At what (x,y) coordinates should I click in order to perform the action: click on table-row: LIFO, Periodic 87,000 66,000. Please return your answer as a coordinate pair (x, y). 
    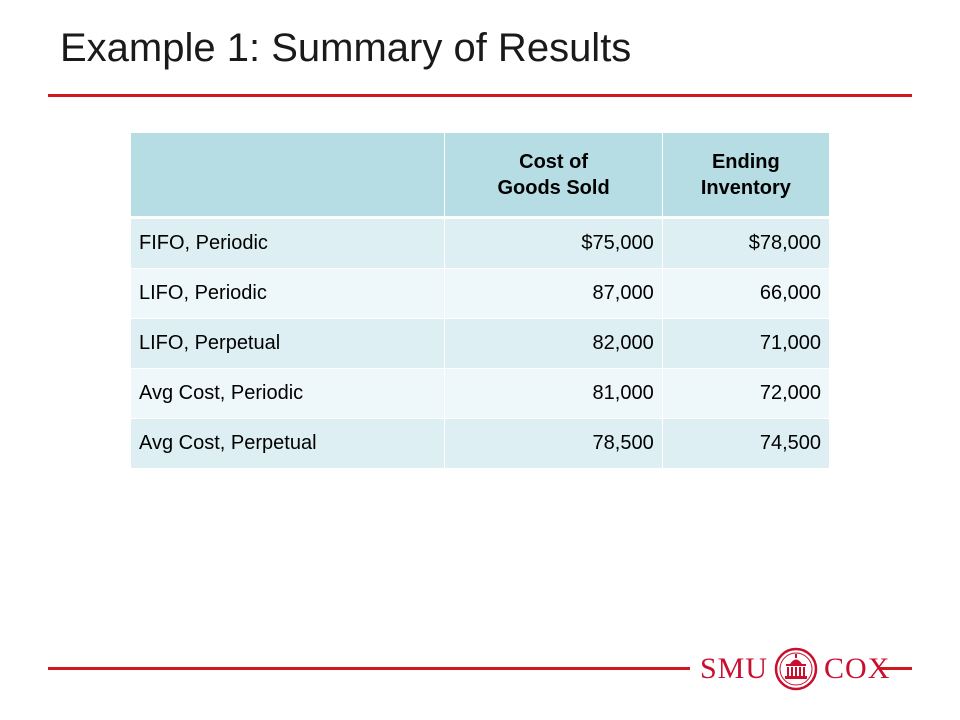
    Looking at the image, I should click on (480, 293).